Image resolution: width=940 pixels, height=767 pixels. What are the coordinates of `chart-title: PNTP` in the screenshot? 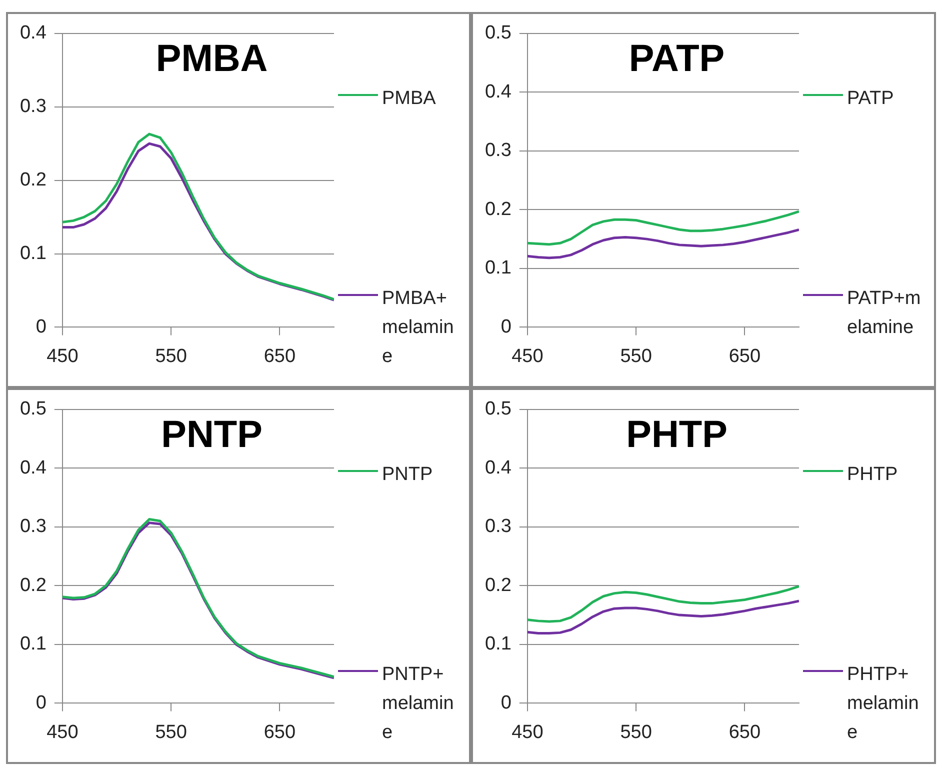 It's located at (211, 435).